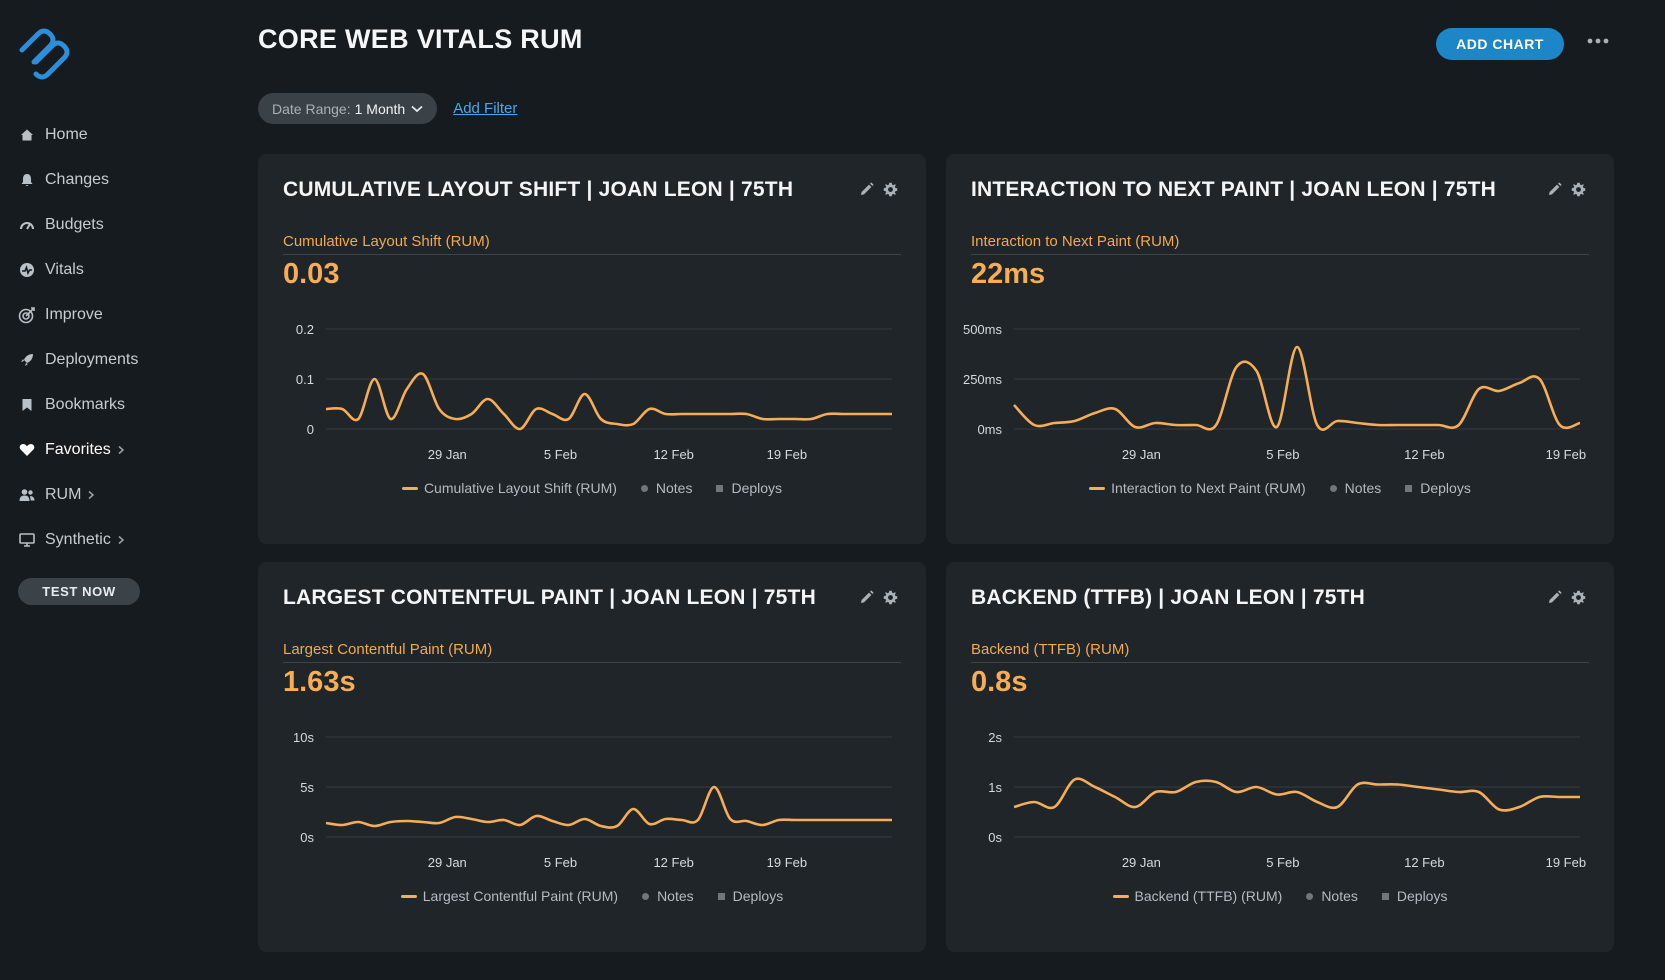 This screenshot has height=980, width=1665. I want to click on sidebar-item-rum: RUM, so click(78, 494).